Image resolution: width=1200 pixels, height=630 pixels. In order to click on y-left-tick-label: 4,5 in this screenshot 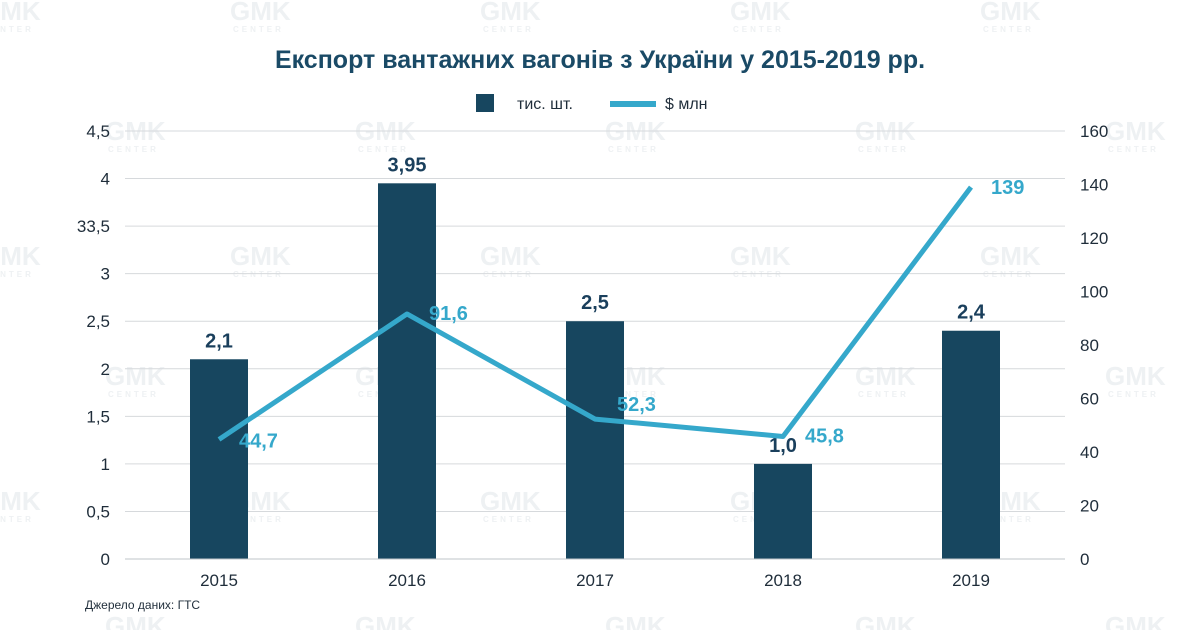, I will do `click(98, 131)`.